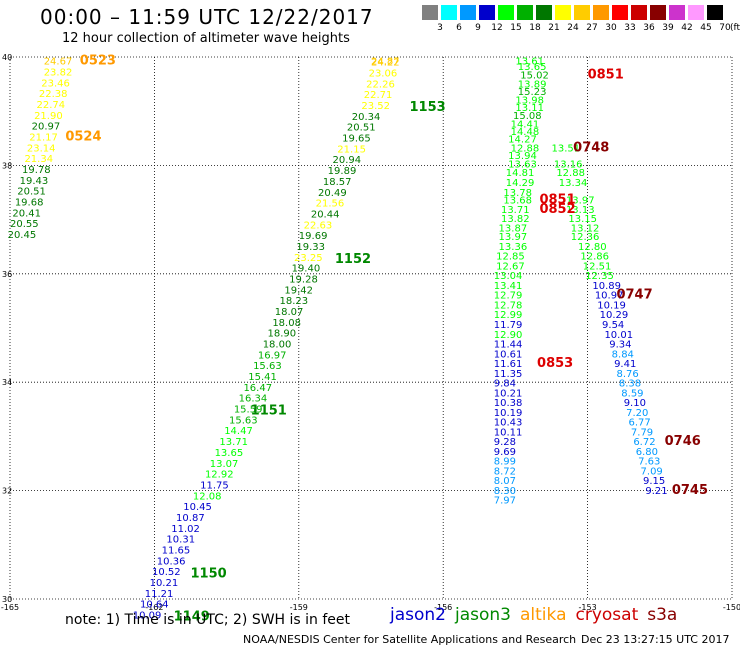  What do you see at coordinates (508, 276) in the screenshot?
I see `wave-height-value: 13.04` at bounding box center [508, 276].